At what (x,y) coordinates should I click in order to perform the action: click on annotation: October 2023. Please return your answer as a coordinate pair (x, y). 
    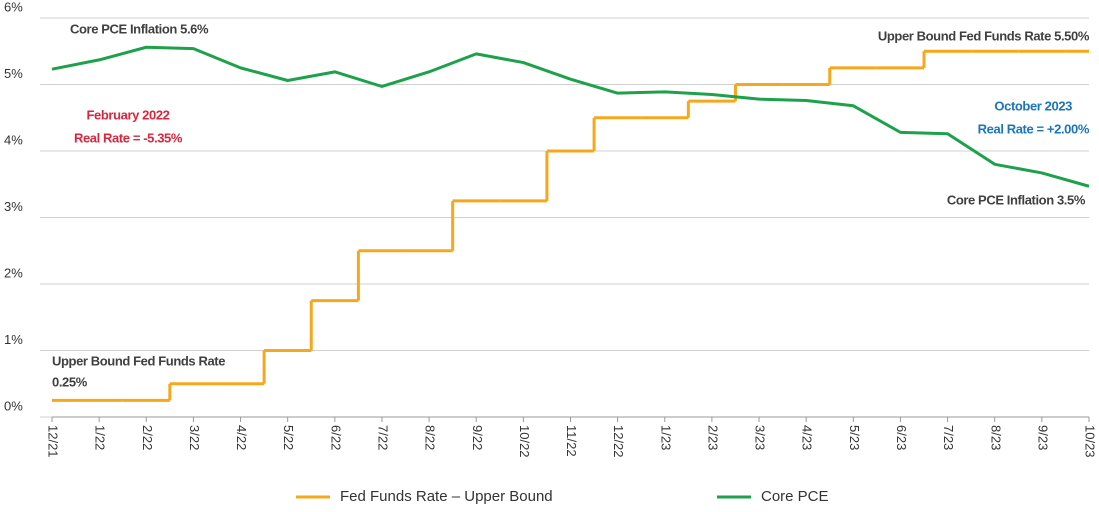
    Looking at the image, I should click on (1033, 105).